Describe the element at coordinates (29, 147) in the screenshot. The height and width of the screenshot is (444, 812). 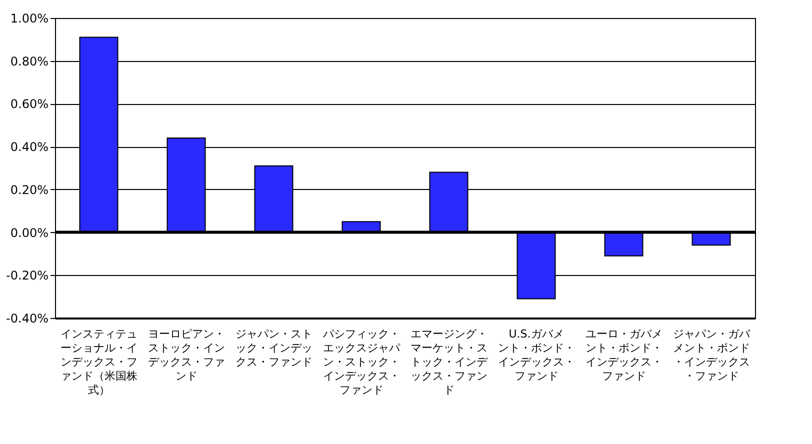
I see `y-tick-label: 0.40%` at that location.